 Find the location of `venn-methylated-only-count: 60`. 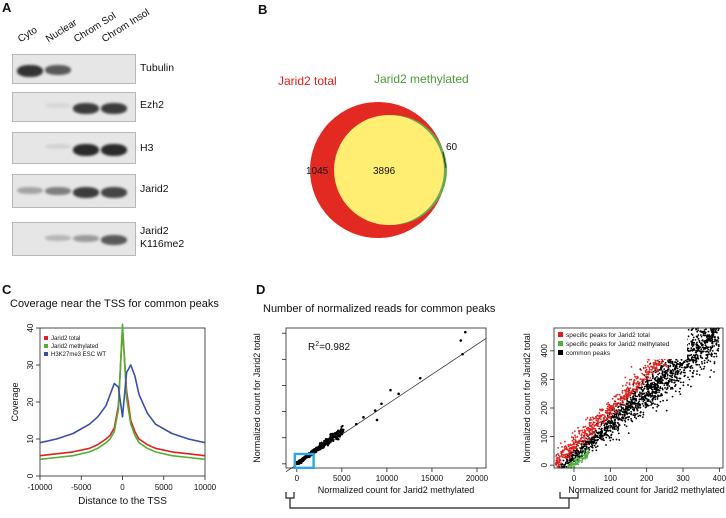

venn-methylated-only-count: 60 is located at coordinates (452, 147).